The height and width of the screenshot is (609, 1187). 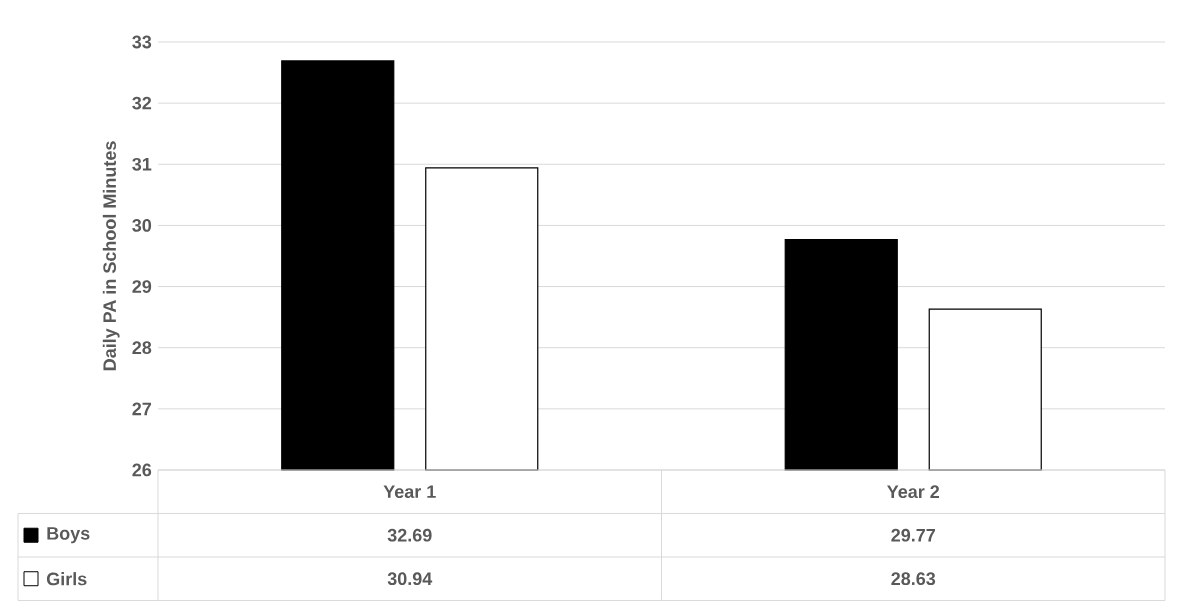 What do you see at coordinates (111, 256) in the screenshot?
I see `y-axis-title: Daily PA in School Minutes` at bounding box center [111, 256].